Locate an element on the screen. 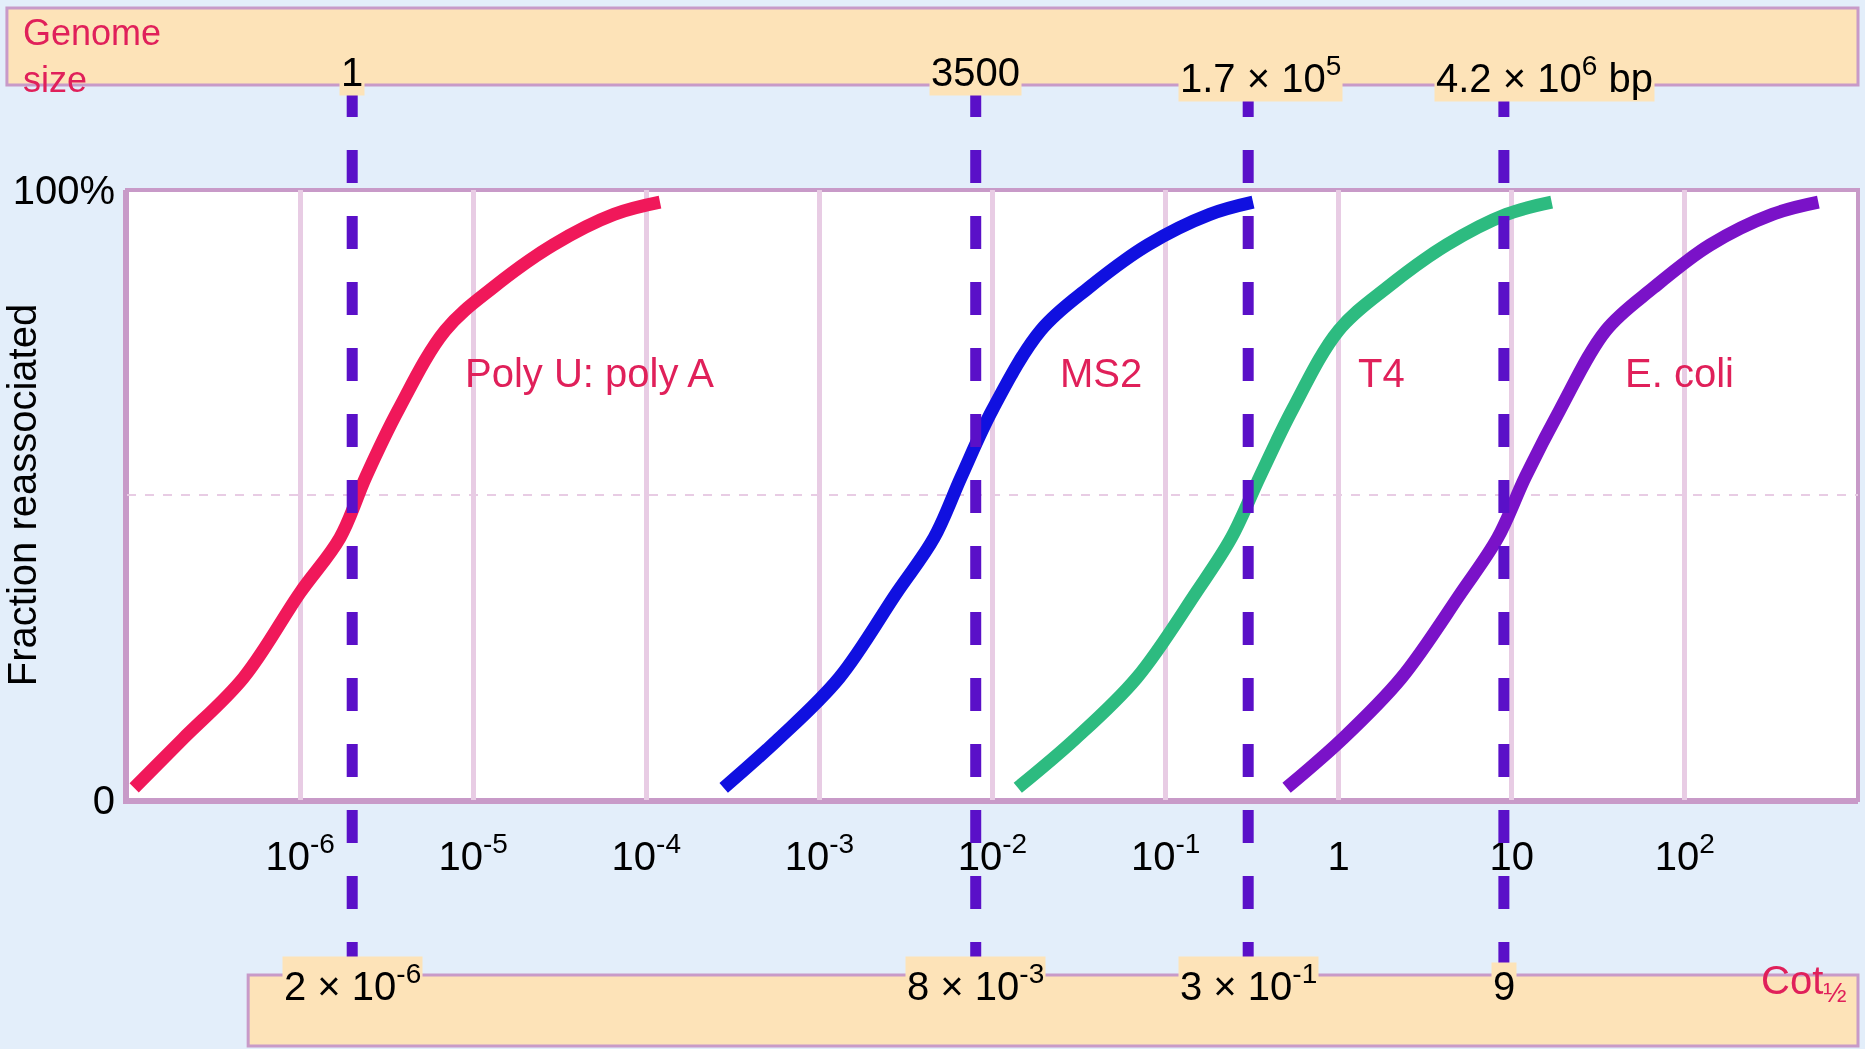 The width and height of the screenshot is (1865, 1049). series-label: E. coli is located at coordinates (1679, 373).